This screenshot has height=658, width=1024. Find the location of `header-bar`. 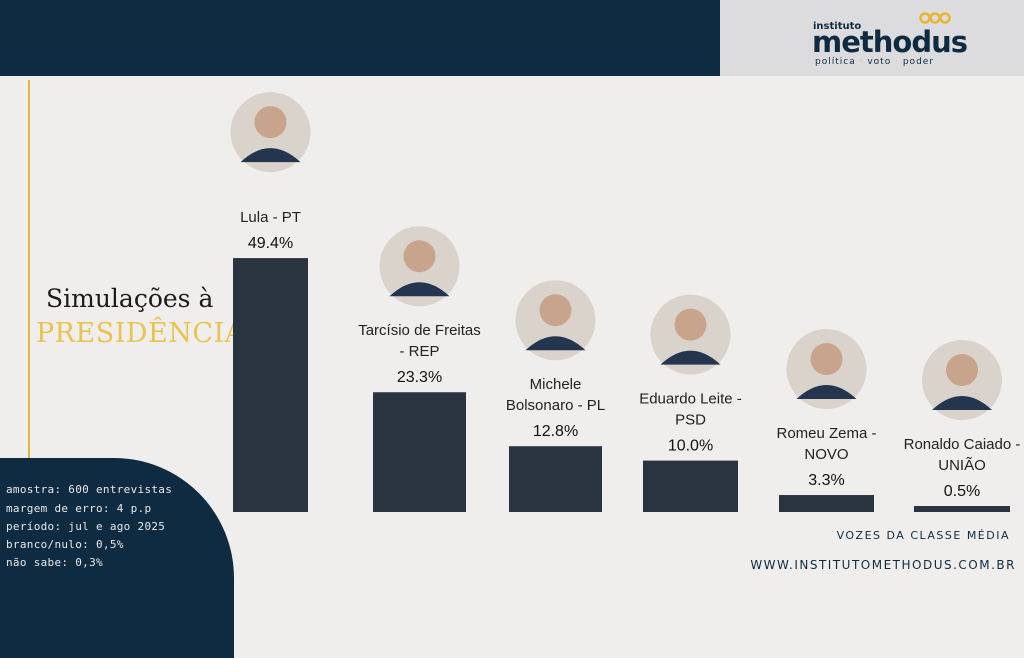

header-bar is located at coordinates (360, 38).